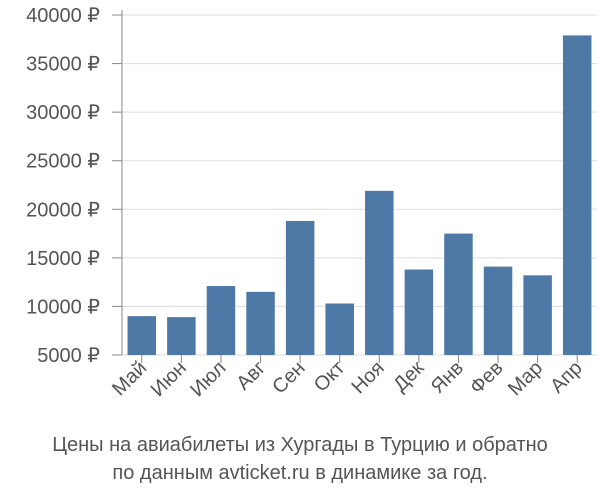 The width and height of the screenshot is (600, 500). I want to click on y-tick-label: 25000 ₽, so click(63, 162).